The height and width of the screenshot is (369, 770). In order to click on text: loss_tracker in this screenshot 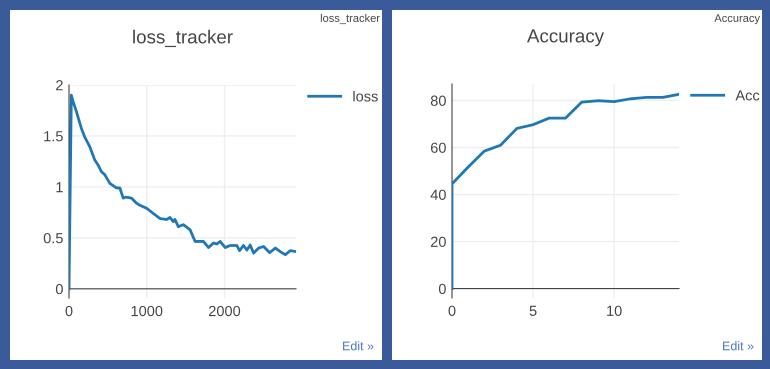, I will do `click(350, 19)`.